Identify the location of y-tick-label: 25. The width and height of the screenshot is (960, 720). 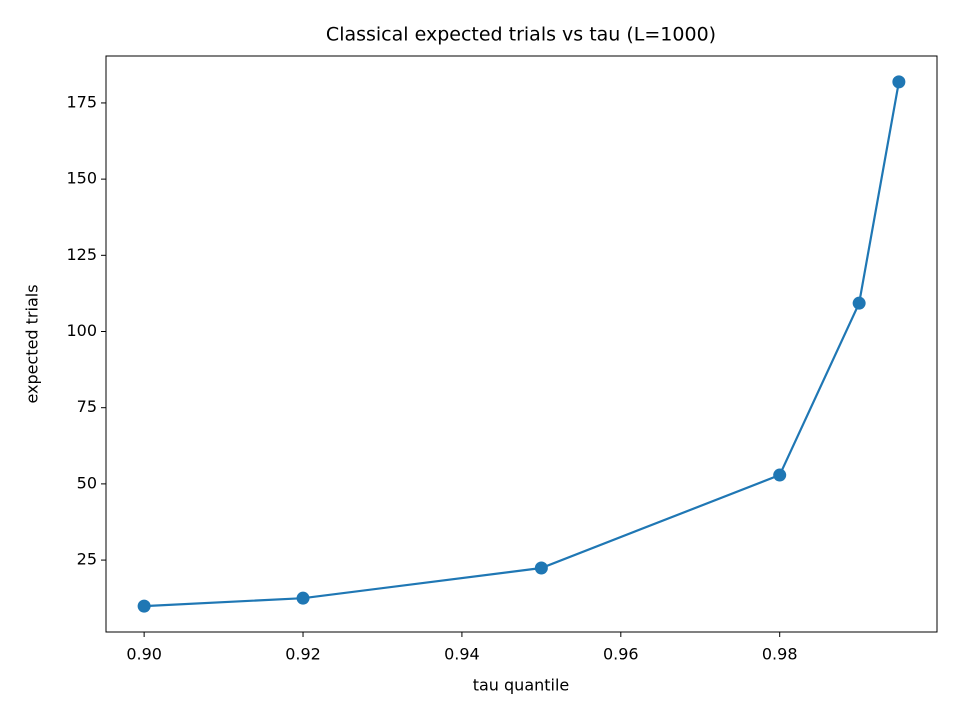
(87, 559).